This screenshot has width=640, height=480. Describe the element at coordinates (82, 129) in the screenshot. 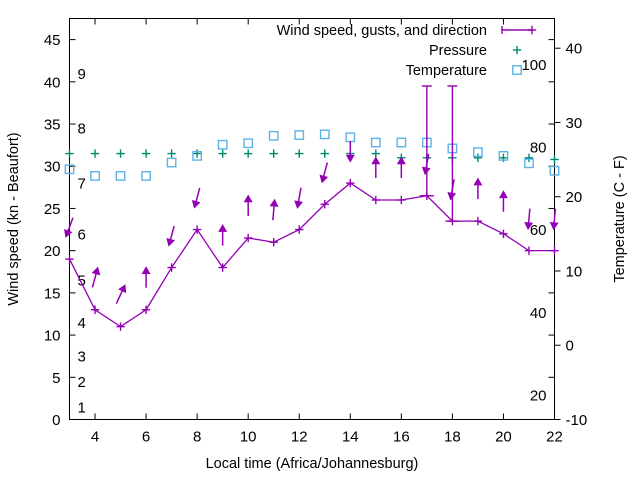

I see `beaufort-label: 8` at that location.